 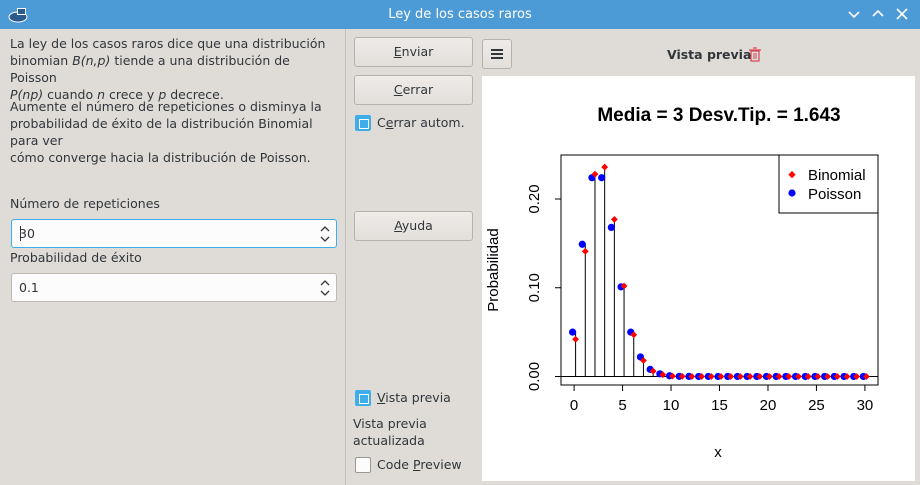 I want to click on button-label: yuda, so click(x=417, y=225).